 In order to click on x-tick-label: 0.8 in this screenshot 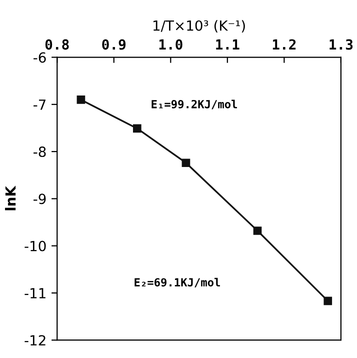, I will do `click(57, 44)`.